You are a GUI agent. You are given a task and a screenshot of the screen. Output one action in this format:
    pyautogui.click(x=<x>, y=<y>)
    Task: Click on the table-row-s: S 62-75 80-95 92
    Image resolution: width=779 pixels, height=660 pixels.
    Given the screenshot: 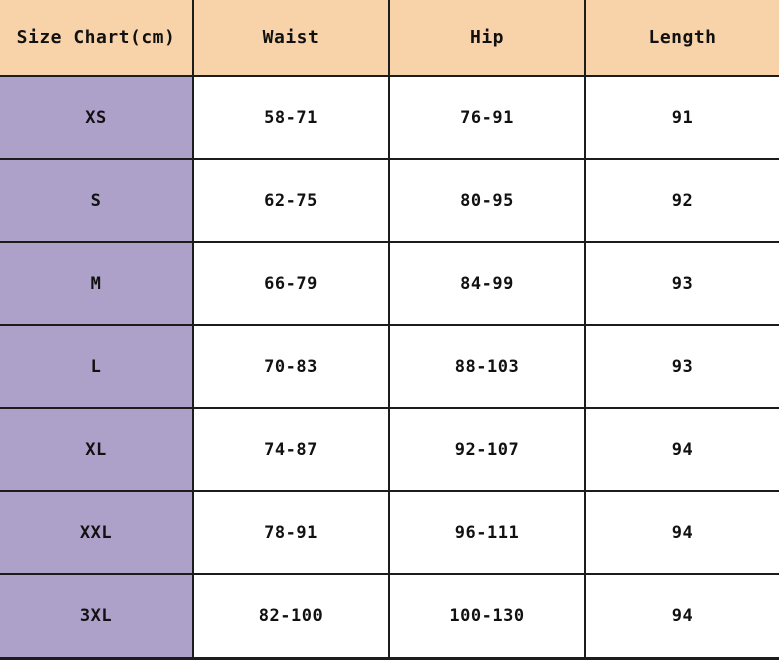 What is the action you would take?
    pyautogui.click(x=389, y=200)
    